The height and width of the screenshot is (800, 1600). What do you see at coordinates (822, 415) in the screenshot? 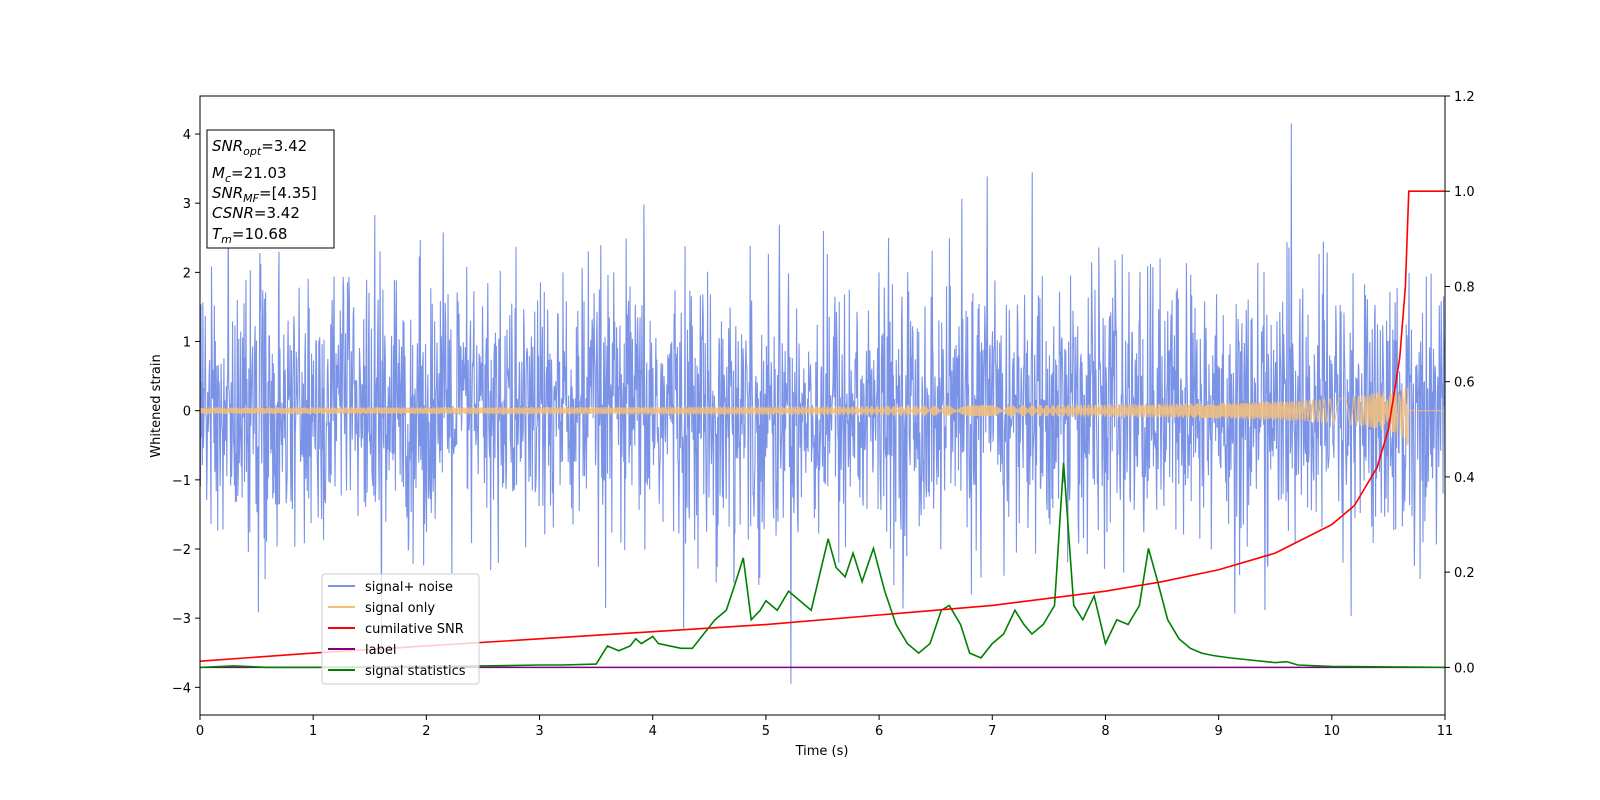
I see `series-signal-only` at bounding box center [822, 415].